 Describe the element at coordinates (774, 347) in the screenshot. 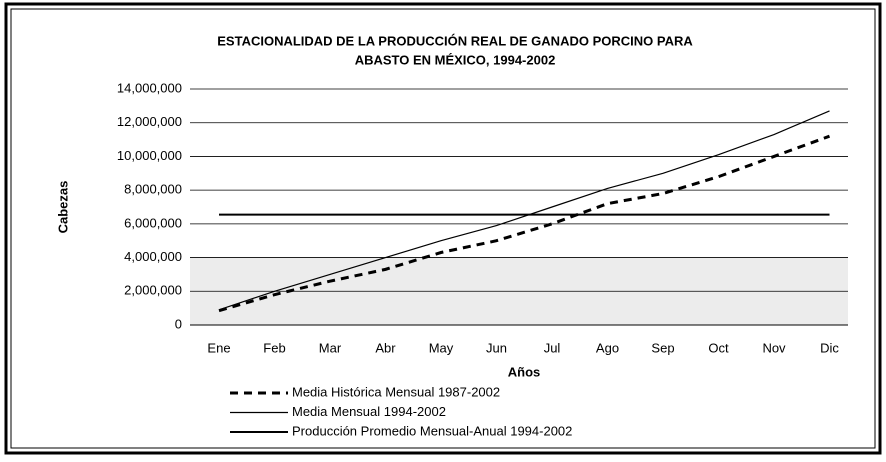

I see `x-tick-label: Nov` at that location.